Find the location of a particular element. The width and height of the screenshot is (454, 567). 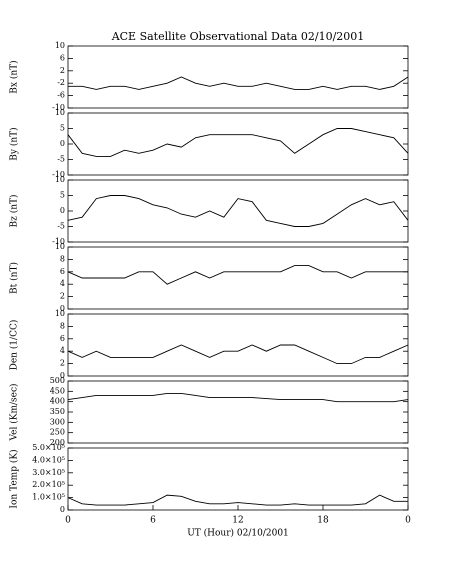

y-tick-label: 500 is located at coordinates (57, 380).